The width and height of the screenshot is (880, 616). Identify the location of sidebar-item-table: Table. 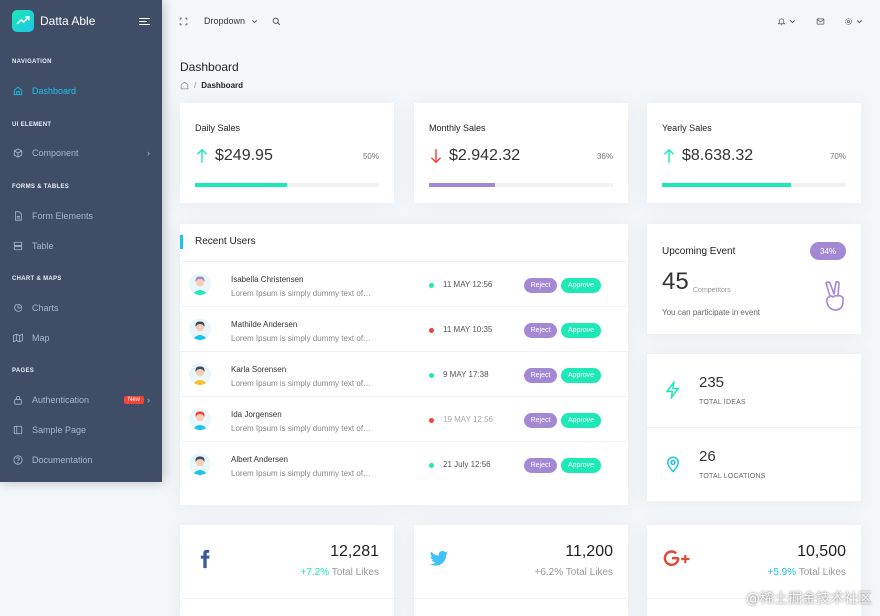
(81, 246).